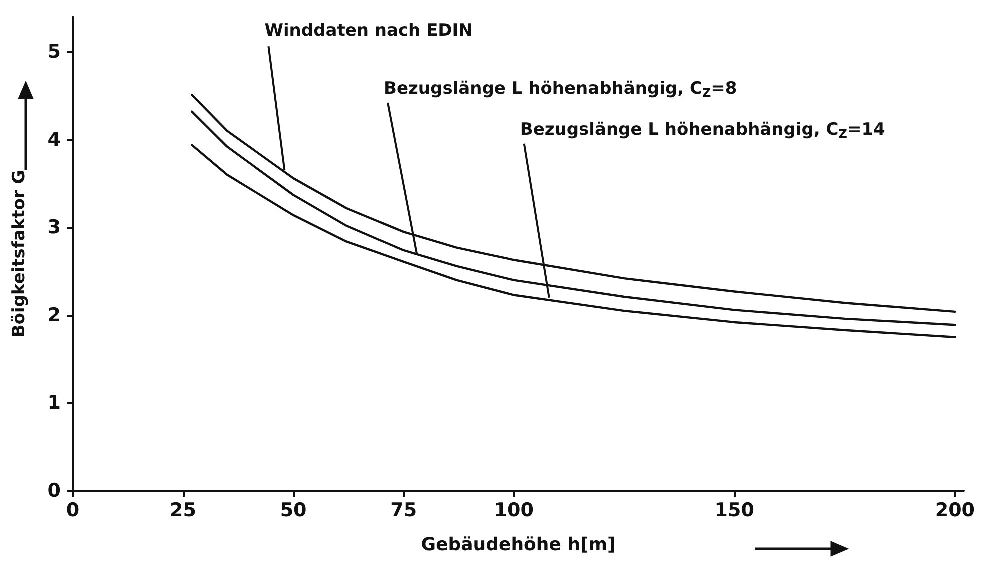 The image size is (985, 562). Describe the element at coordinates (293, 511) in the screenshot. I see `x-tick-label: 50` at that location.